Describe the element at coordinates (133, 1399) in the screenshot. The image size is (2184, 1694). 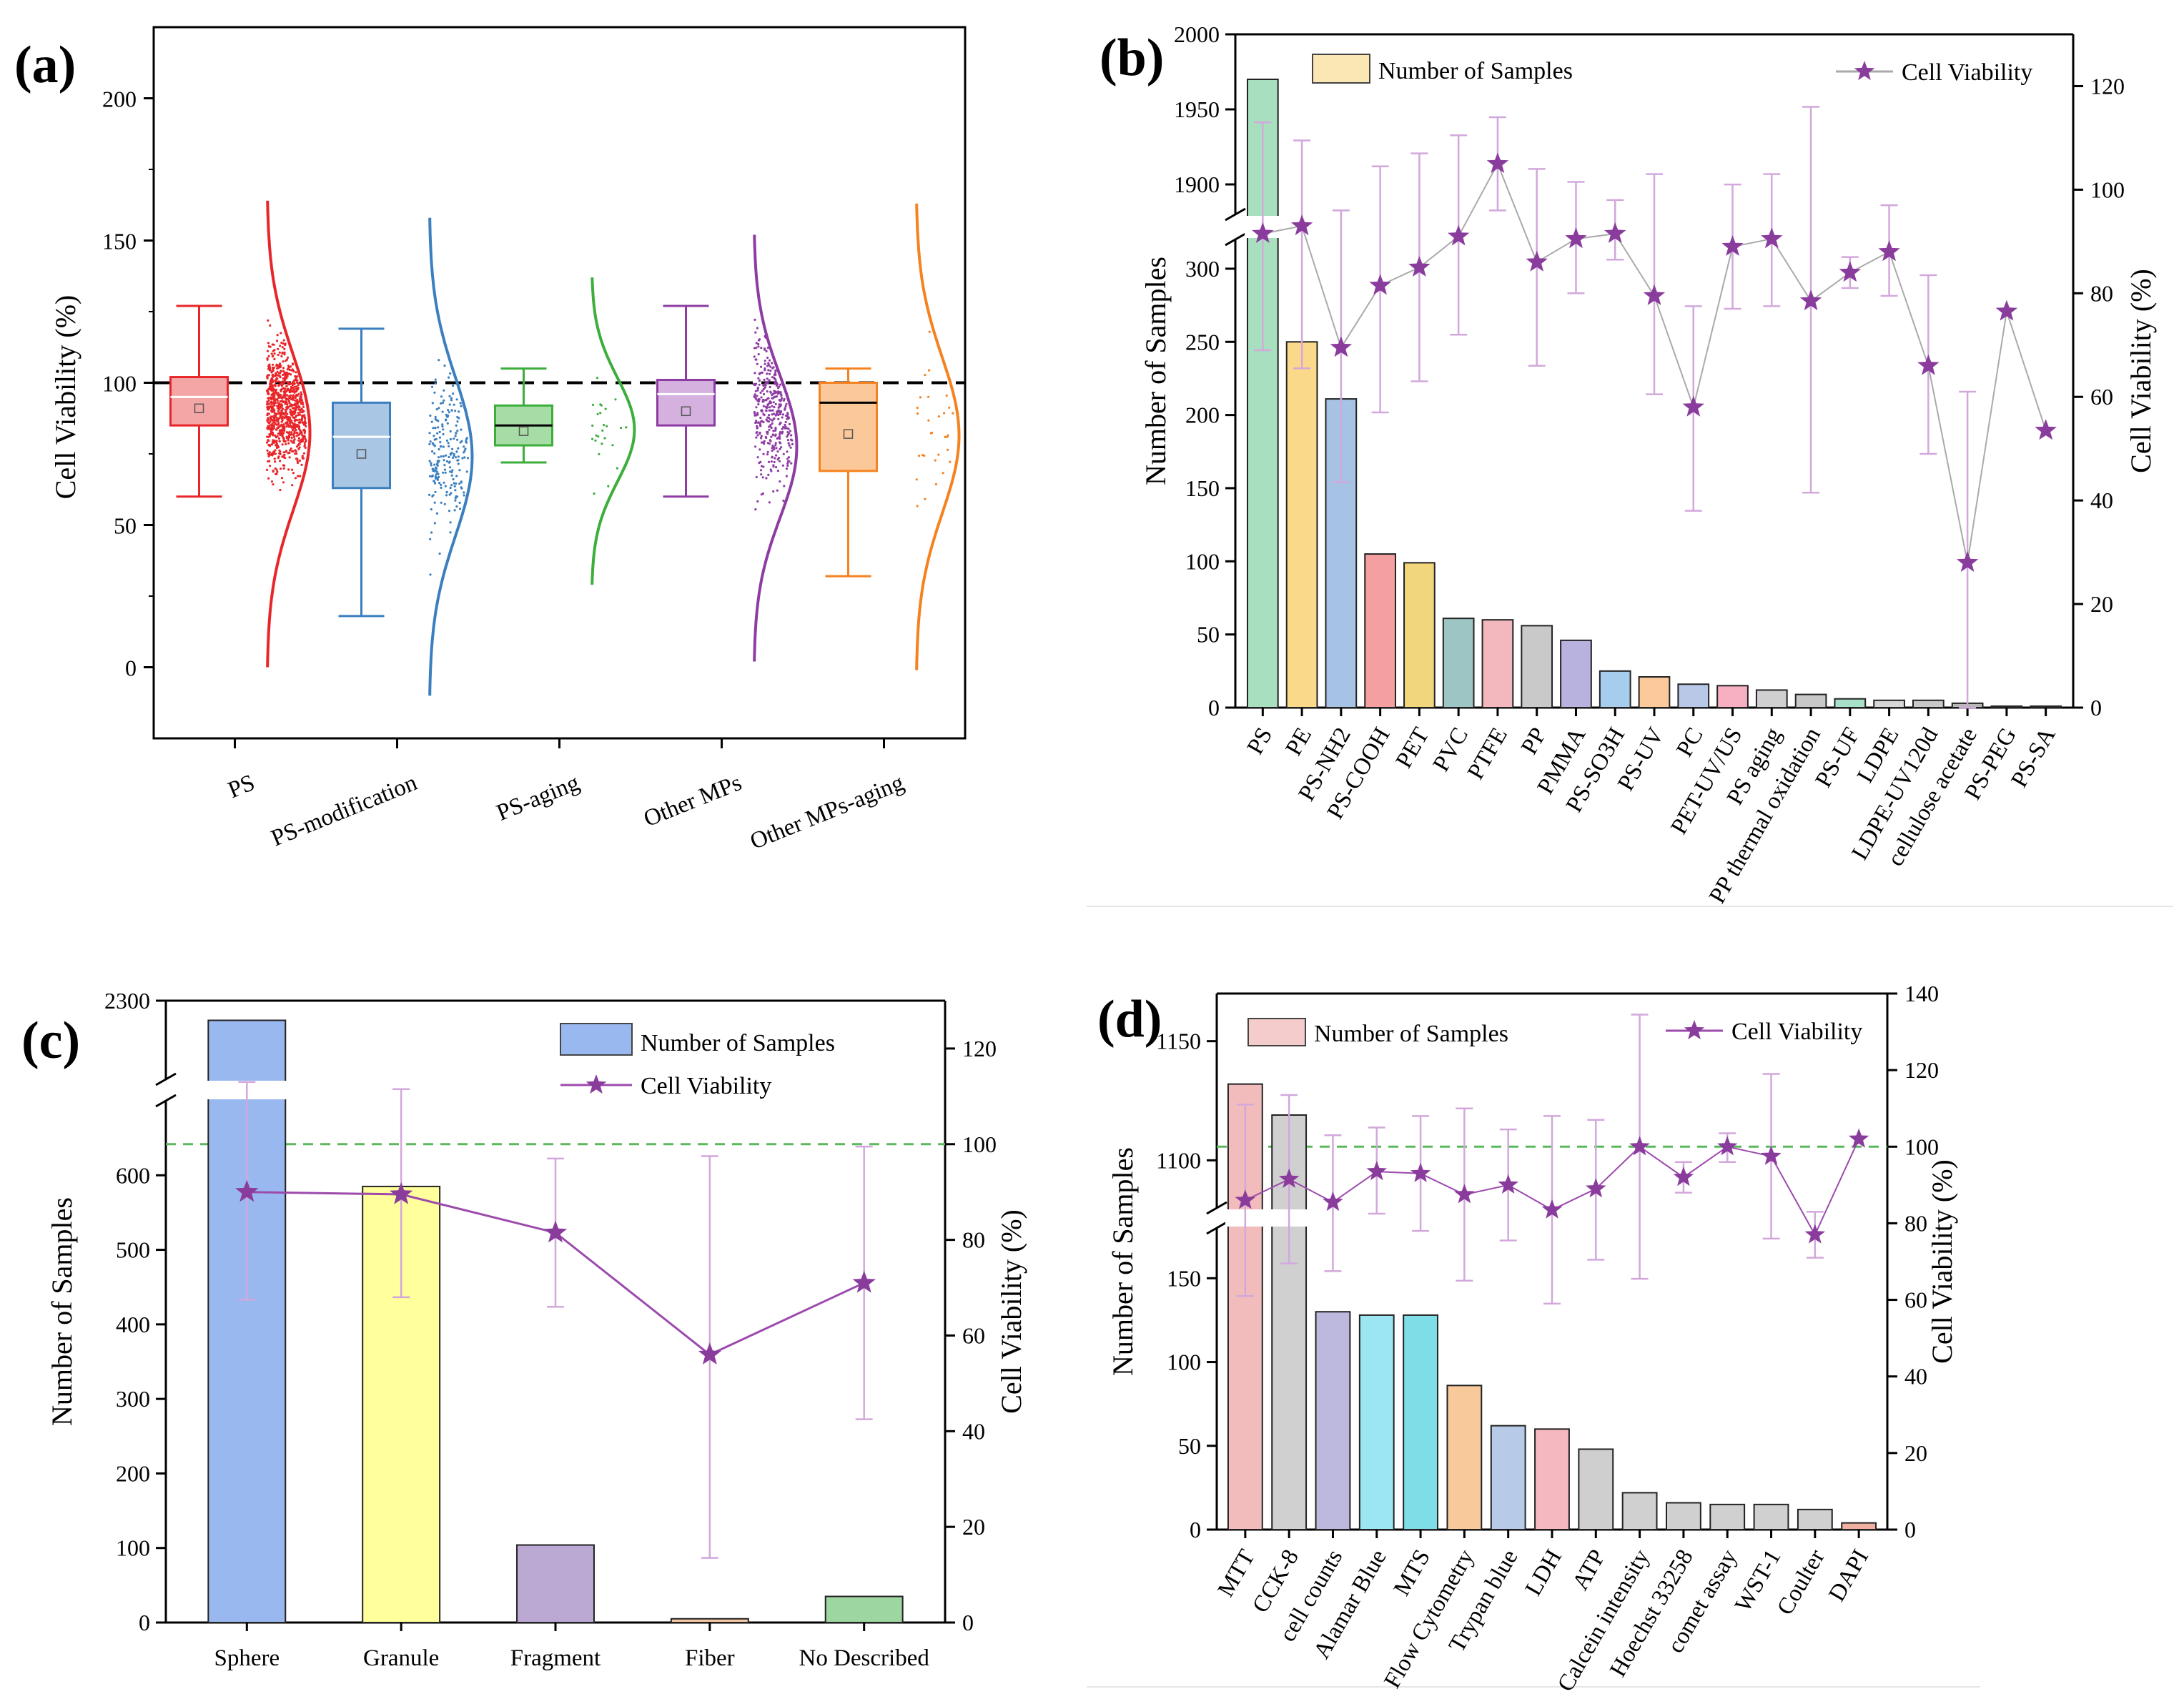
I see `y-tick-label-c: 300` at that location.